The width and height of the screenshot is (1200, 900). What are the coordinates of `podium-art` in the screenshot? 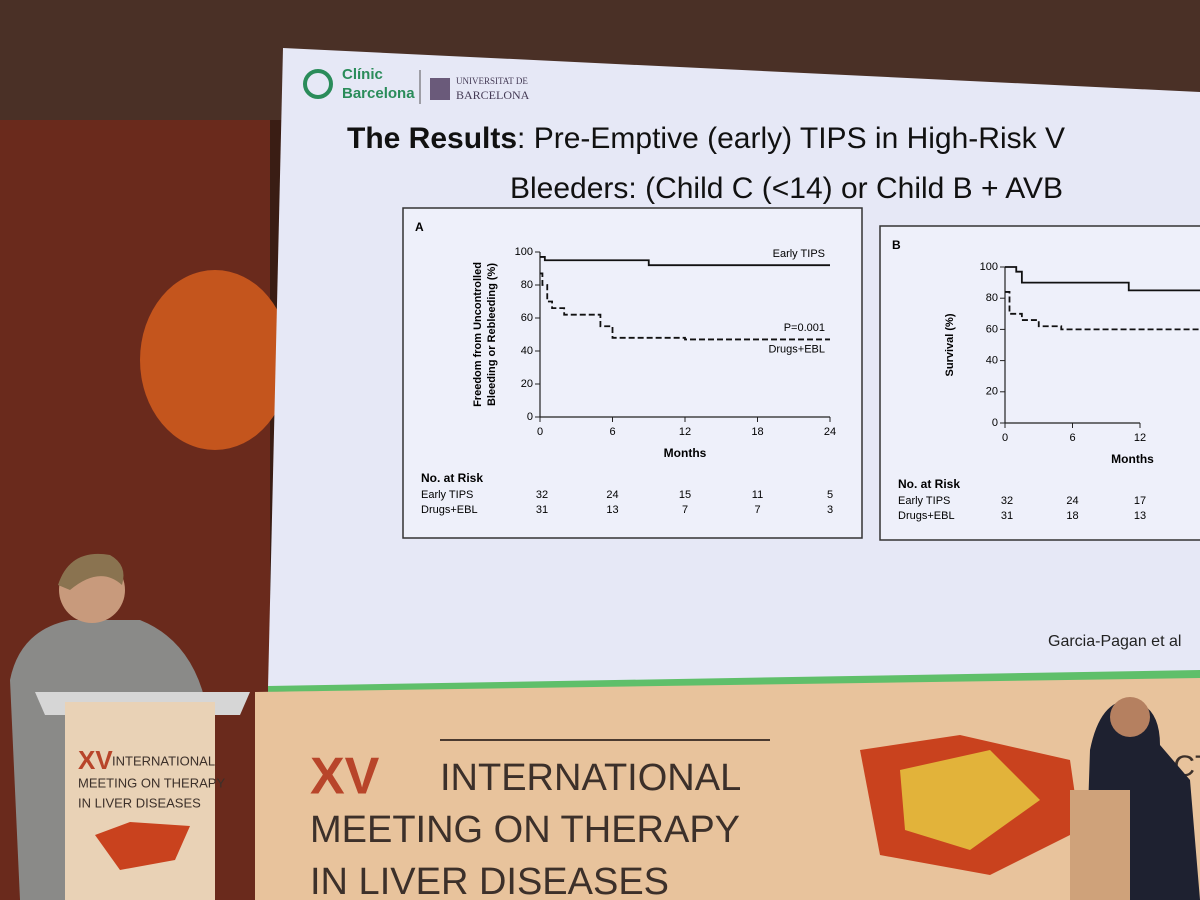 It's located at (142, 846).